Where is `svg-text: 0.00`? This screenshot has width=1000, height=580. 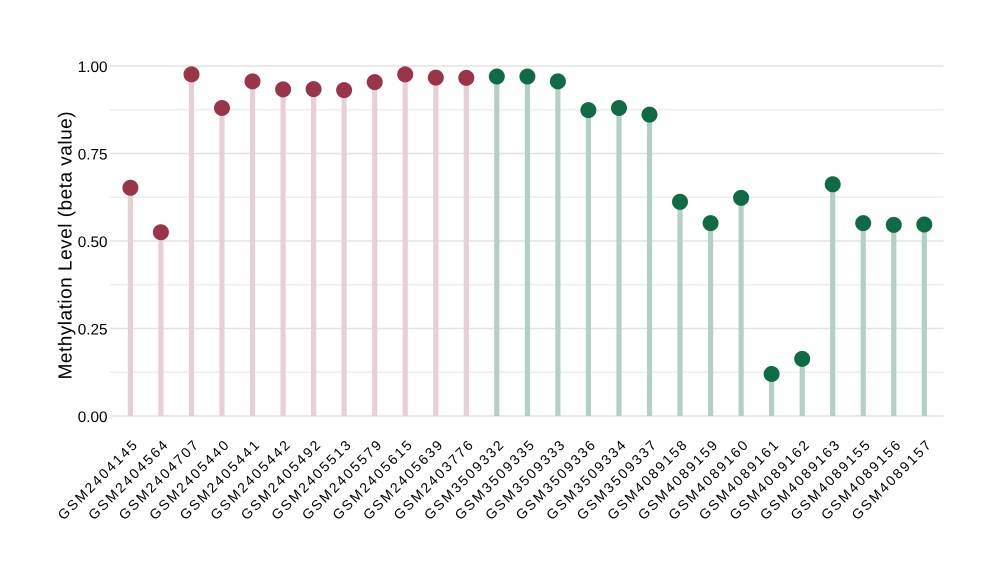 svg-text: 0.00 is located at coordinates (93, 417).